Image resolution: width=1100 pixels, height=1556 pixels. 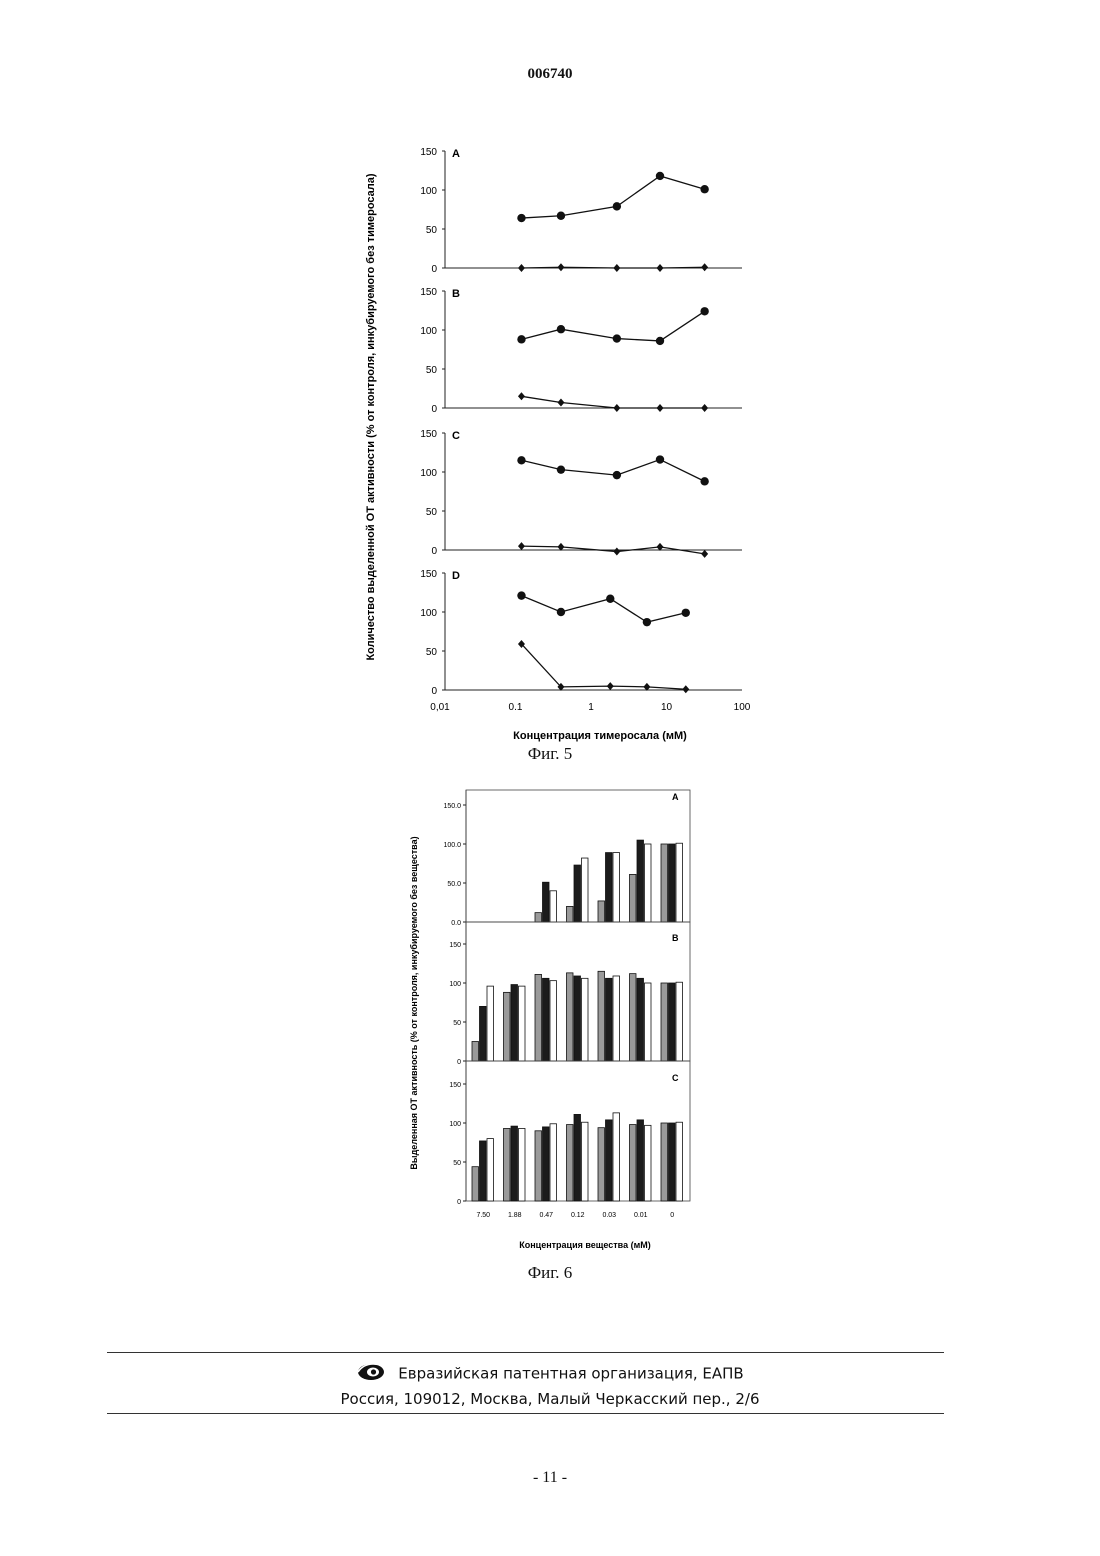 I want to click on document-number: 006740, so click(x=550, y=74).